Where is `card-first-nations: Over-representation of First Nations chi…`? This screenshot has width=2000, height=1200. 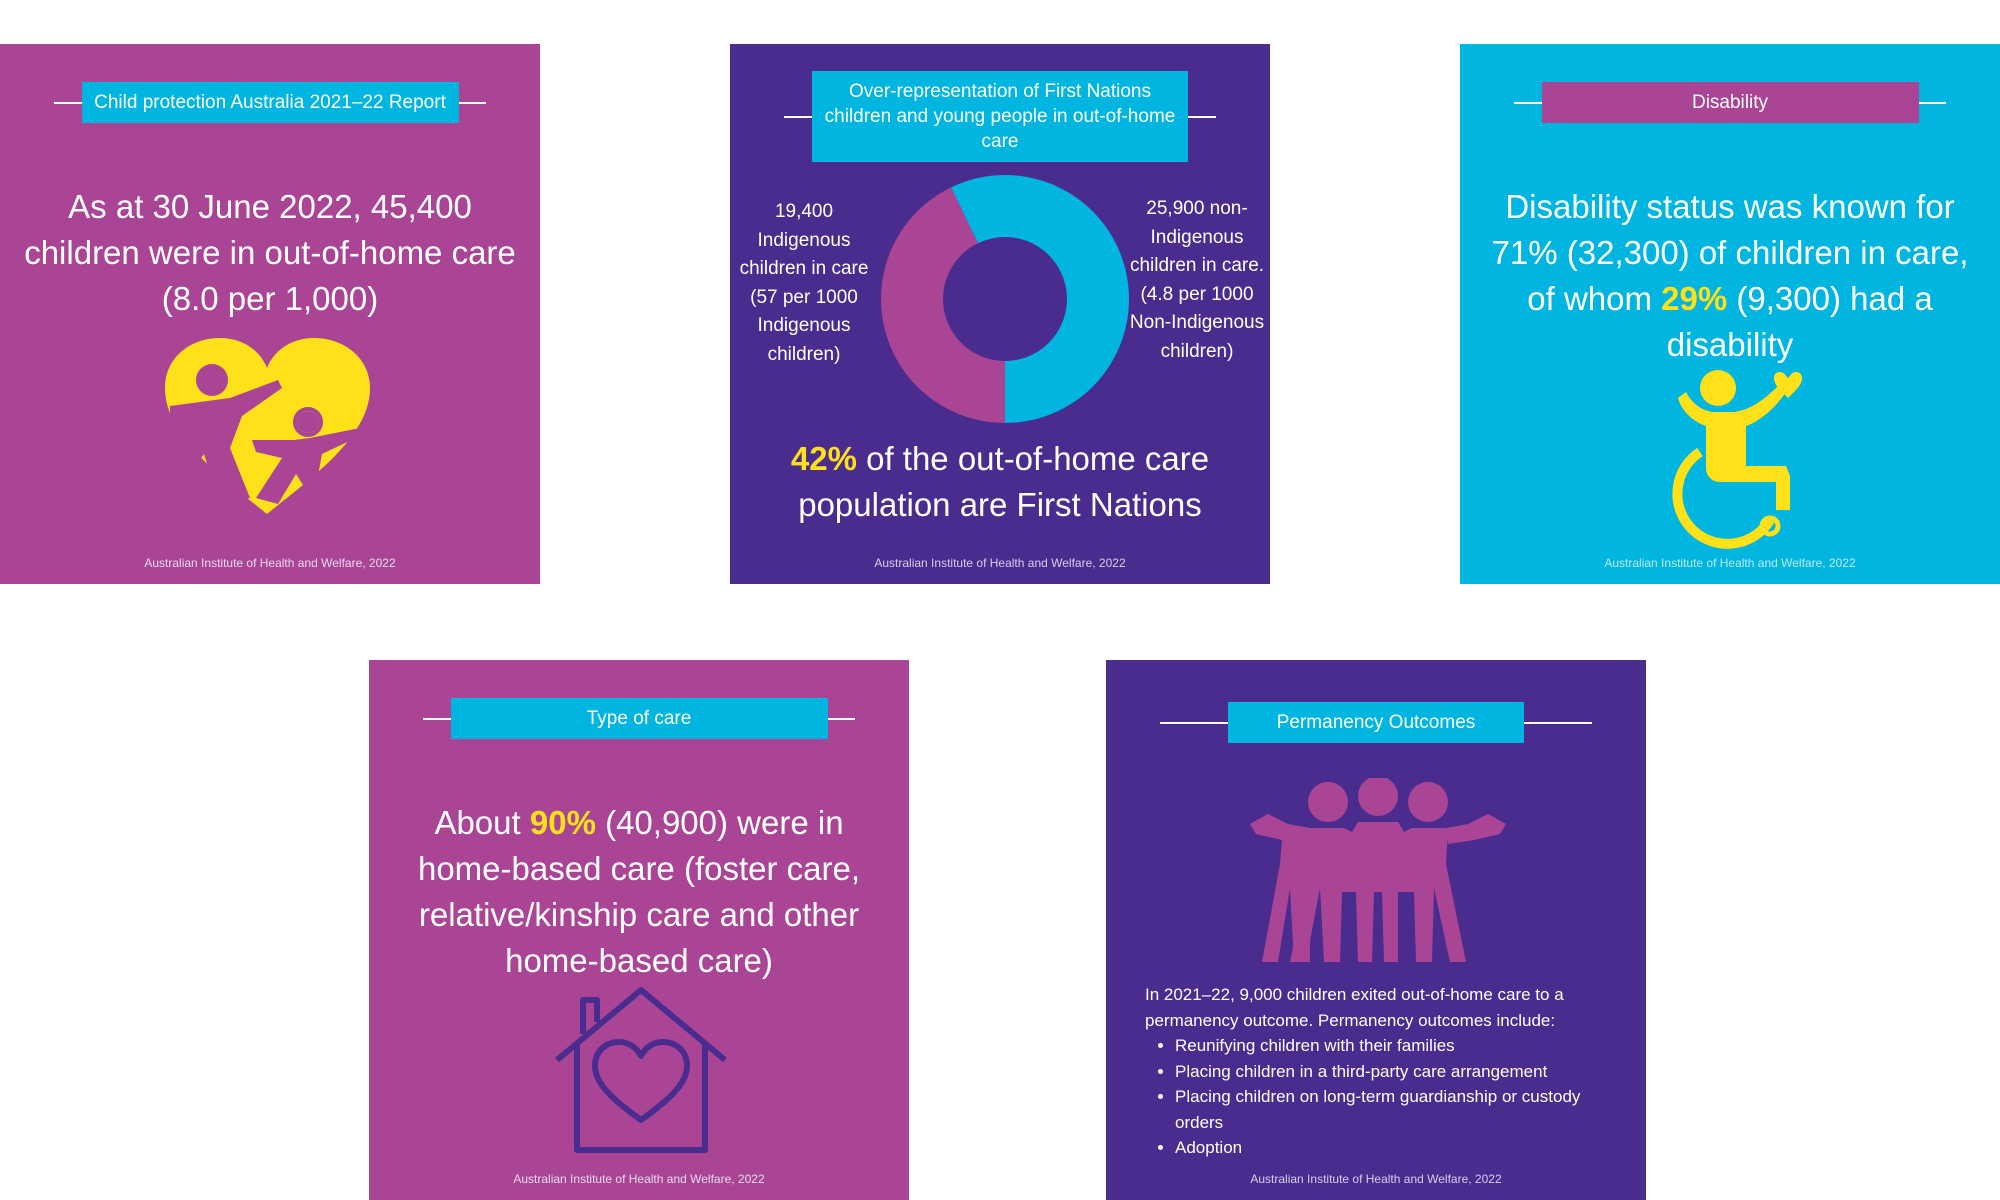 card-first-nations: Over-representation of First Nations chi… is located at coordinates (1000, 314).